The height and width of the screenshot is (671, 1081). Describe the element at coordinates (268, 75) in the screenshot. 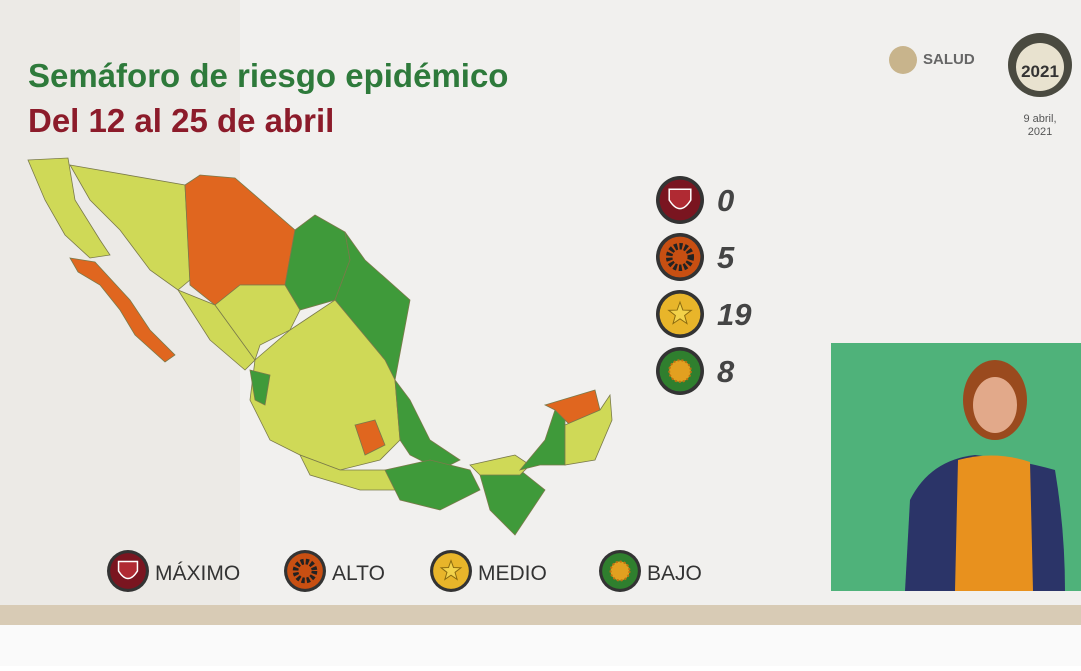

I see `title: Semáforo de riesgo epidémico` at that location.